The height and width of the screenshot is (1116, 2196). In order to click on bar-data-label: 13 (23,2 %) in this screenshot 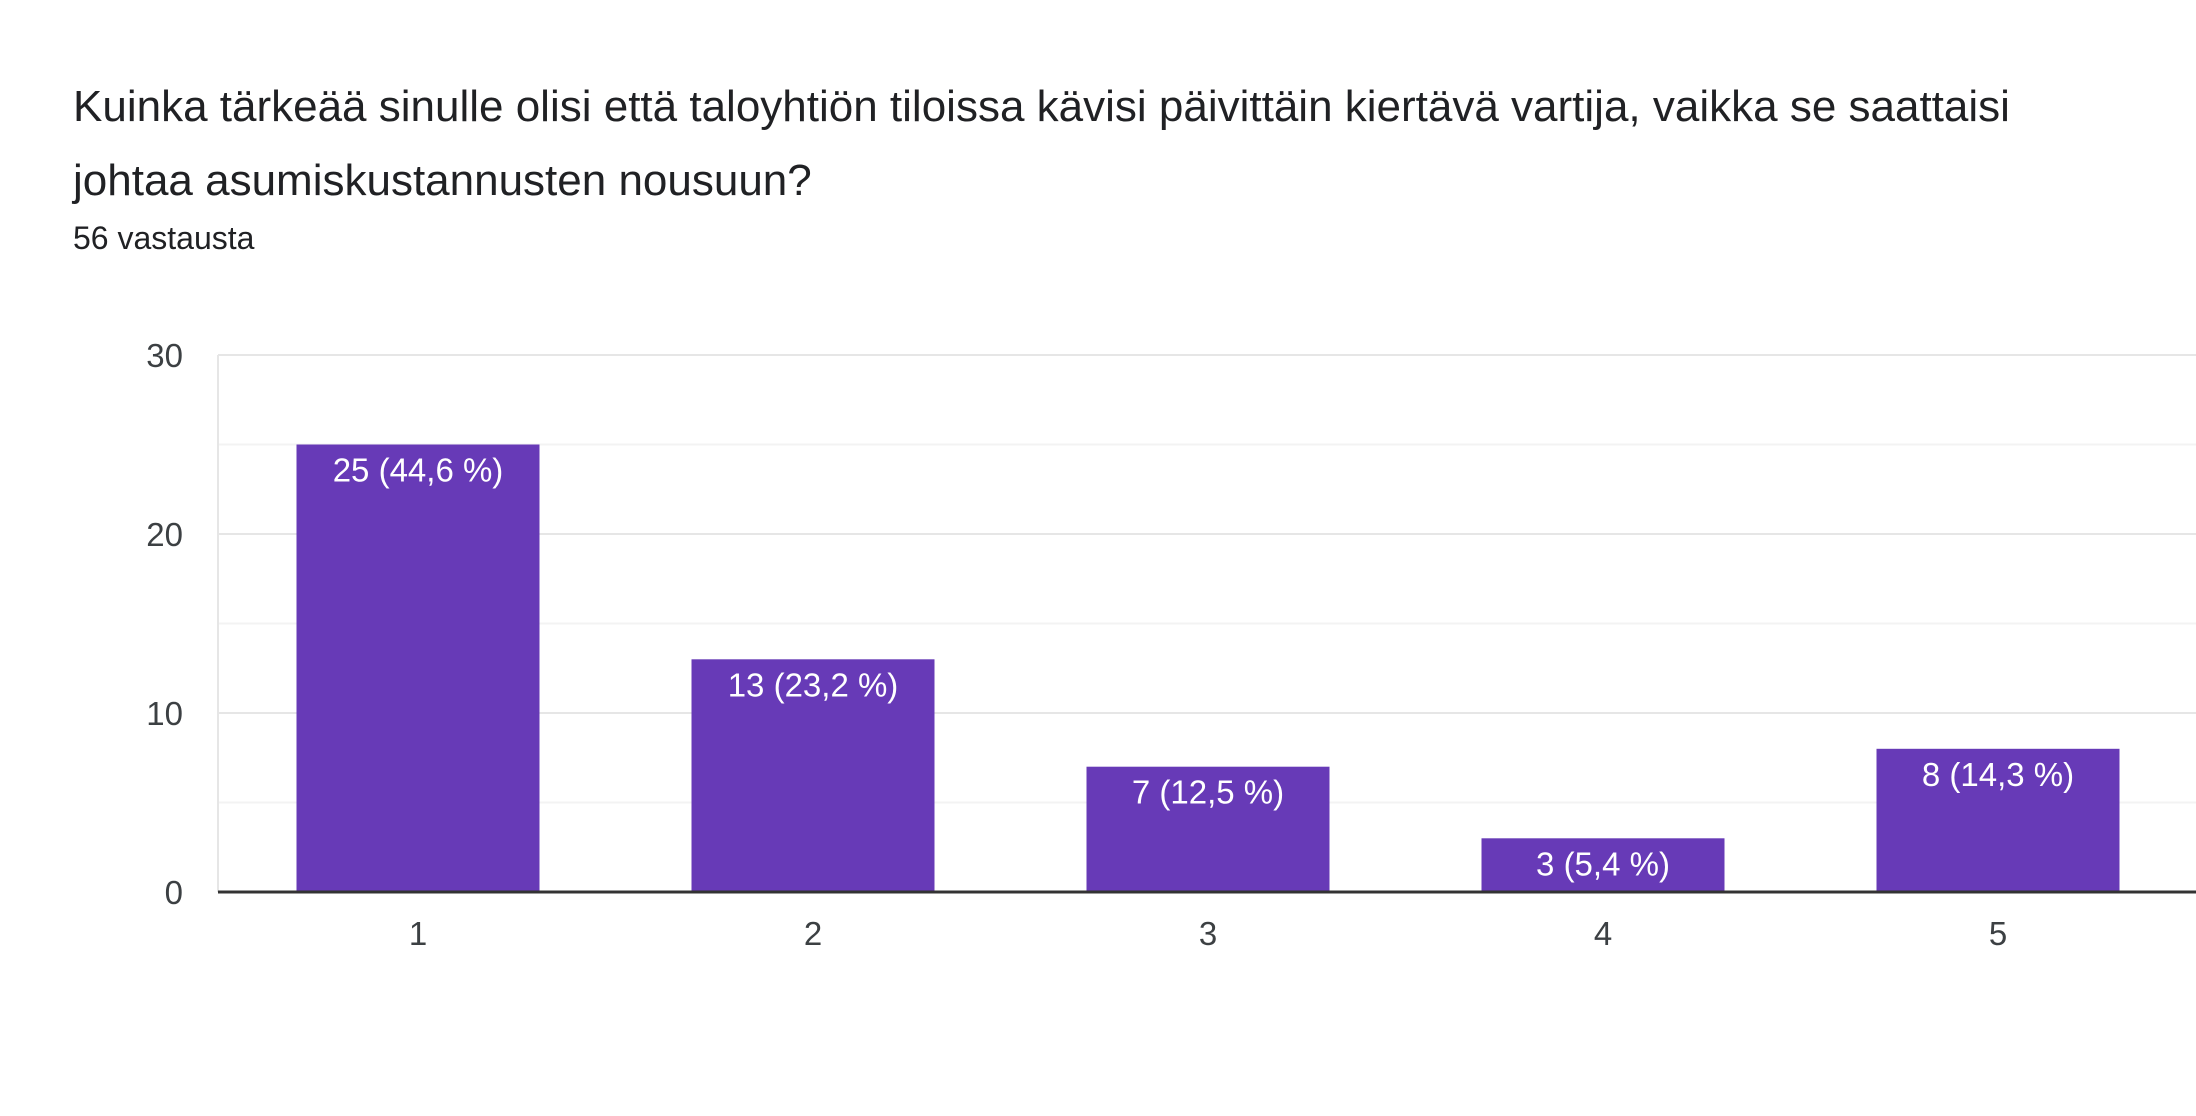, I will do `click(813, 684)`.